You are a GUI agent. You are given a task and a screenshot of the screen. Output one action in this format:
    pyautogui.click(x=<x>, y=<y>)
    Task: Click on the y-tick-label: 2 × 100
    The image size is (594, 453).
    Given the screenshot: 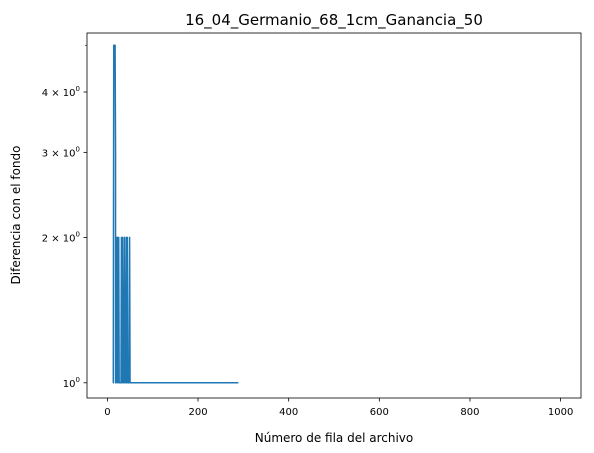 What is the action you would take?
    pyautogui.click(x=61, y=237)
    